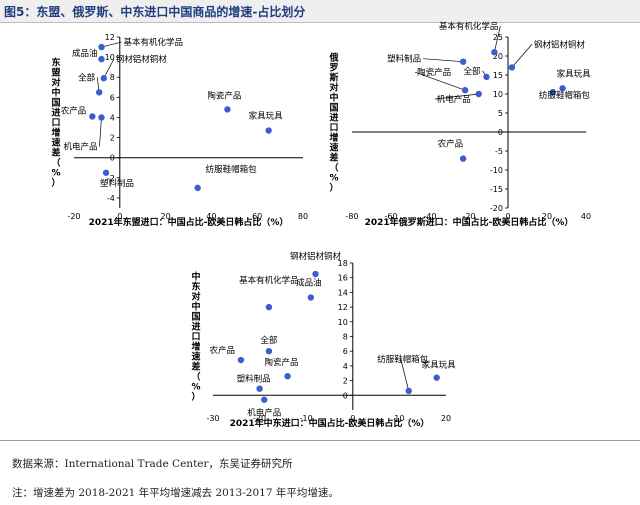 The image size is (640, 505). Describe the element at coordinates (343, 278) in the screenshot. I see `y-tick-label: 16` at that location.